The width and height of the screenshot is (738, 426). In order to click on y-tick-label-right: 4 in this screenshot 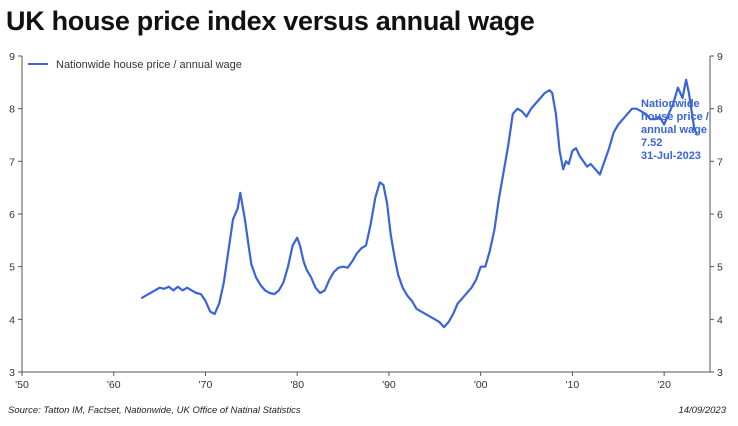, I will do `click(720, 320)`.